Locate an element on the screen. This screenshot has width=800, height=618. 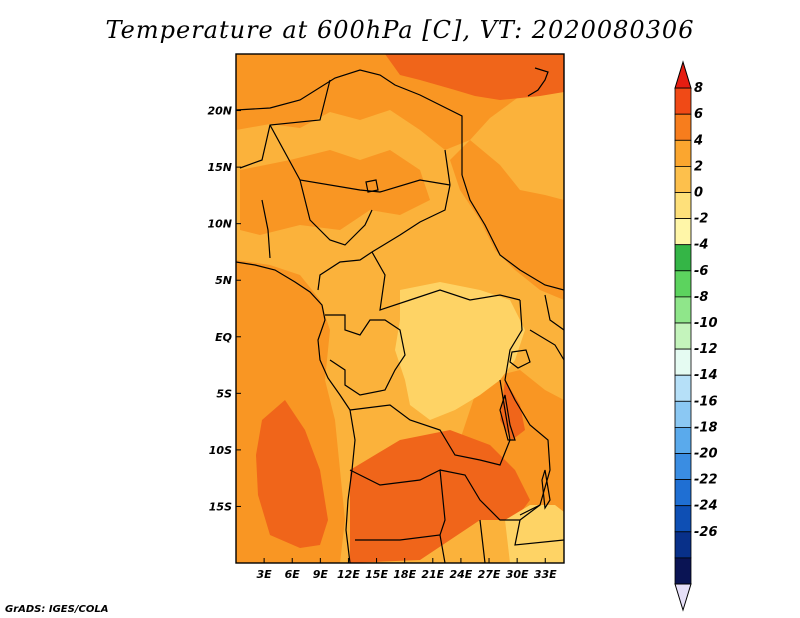
field-dark-north is located at coordinates (474, 77).